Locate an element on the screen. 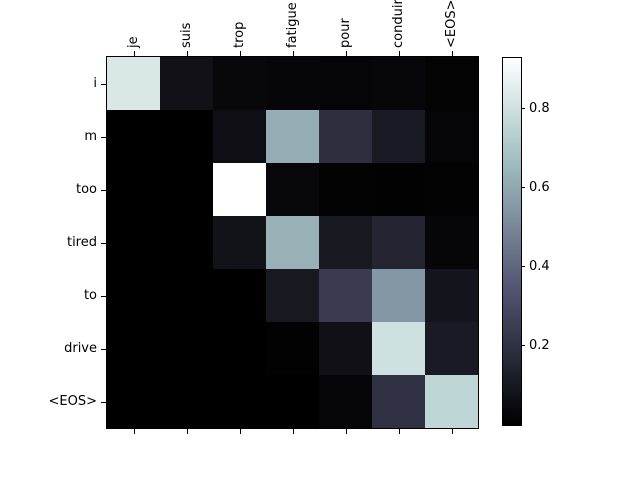 Image resolution: width=640 pixels, height=480 pixels. y-tick-label: to is located at coordinates (90, 295).